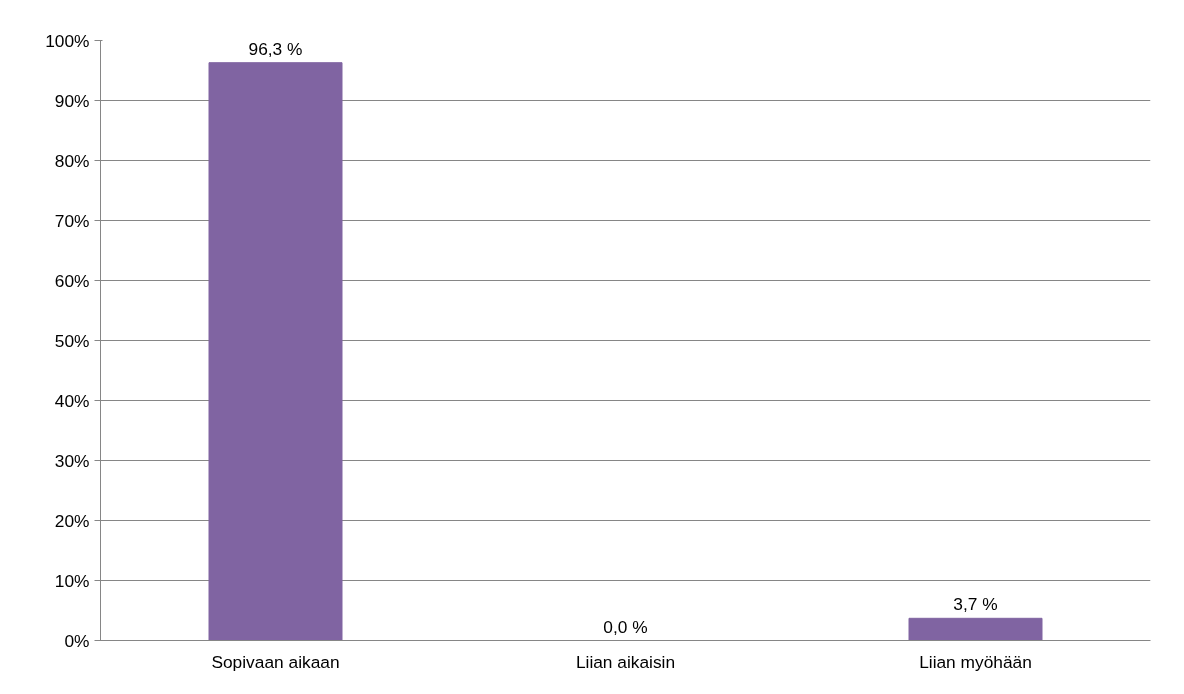 The width and height of the screenshot is (1184, 694). I want to click on y-tick-label: 30%, so click(72, 460).